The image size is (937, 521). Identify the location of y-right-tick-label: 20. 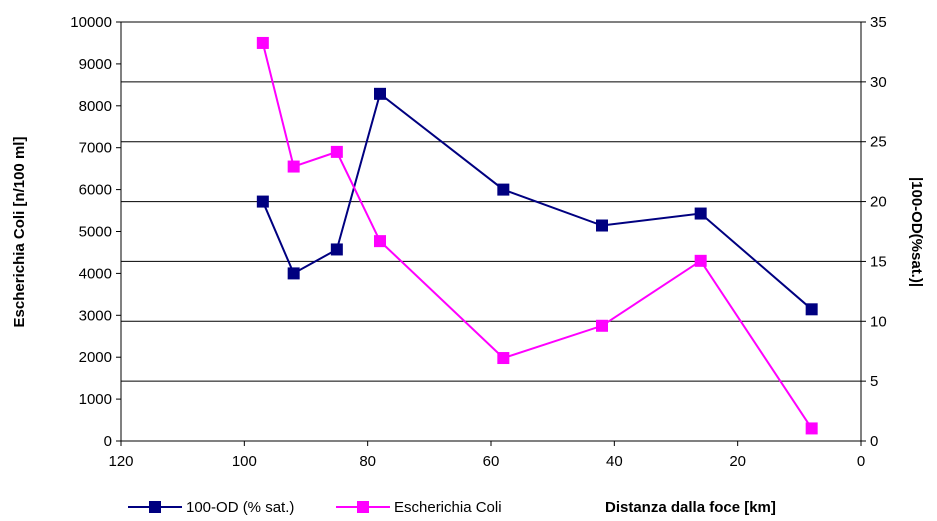
(878, 202).